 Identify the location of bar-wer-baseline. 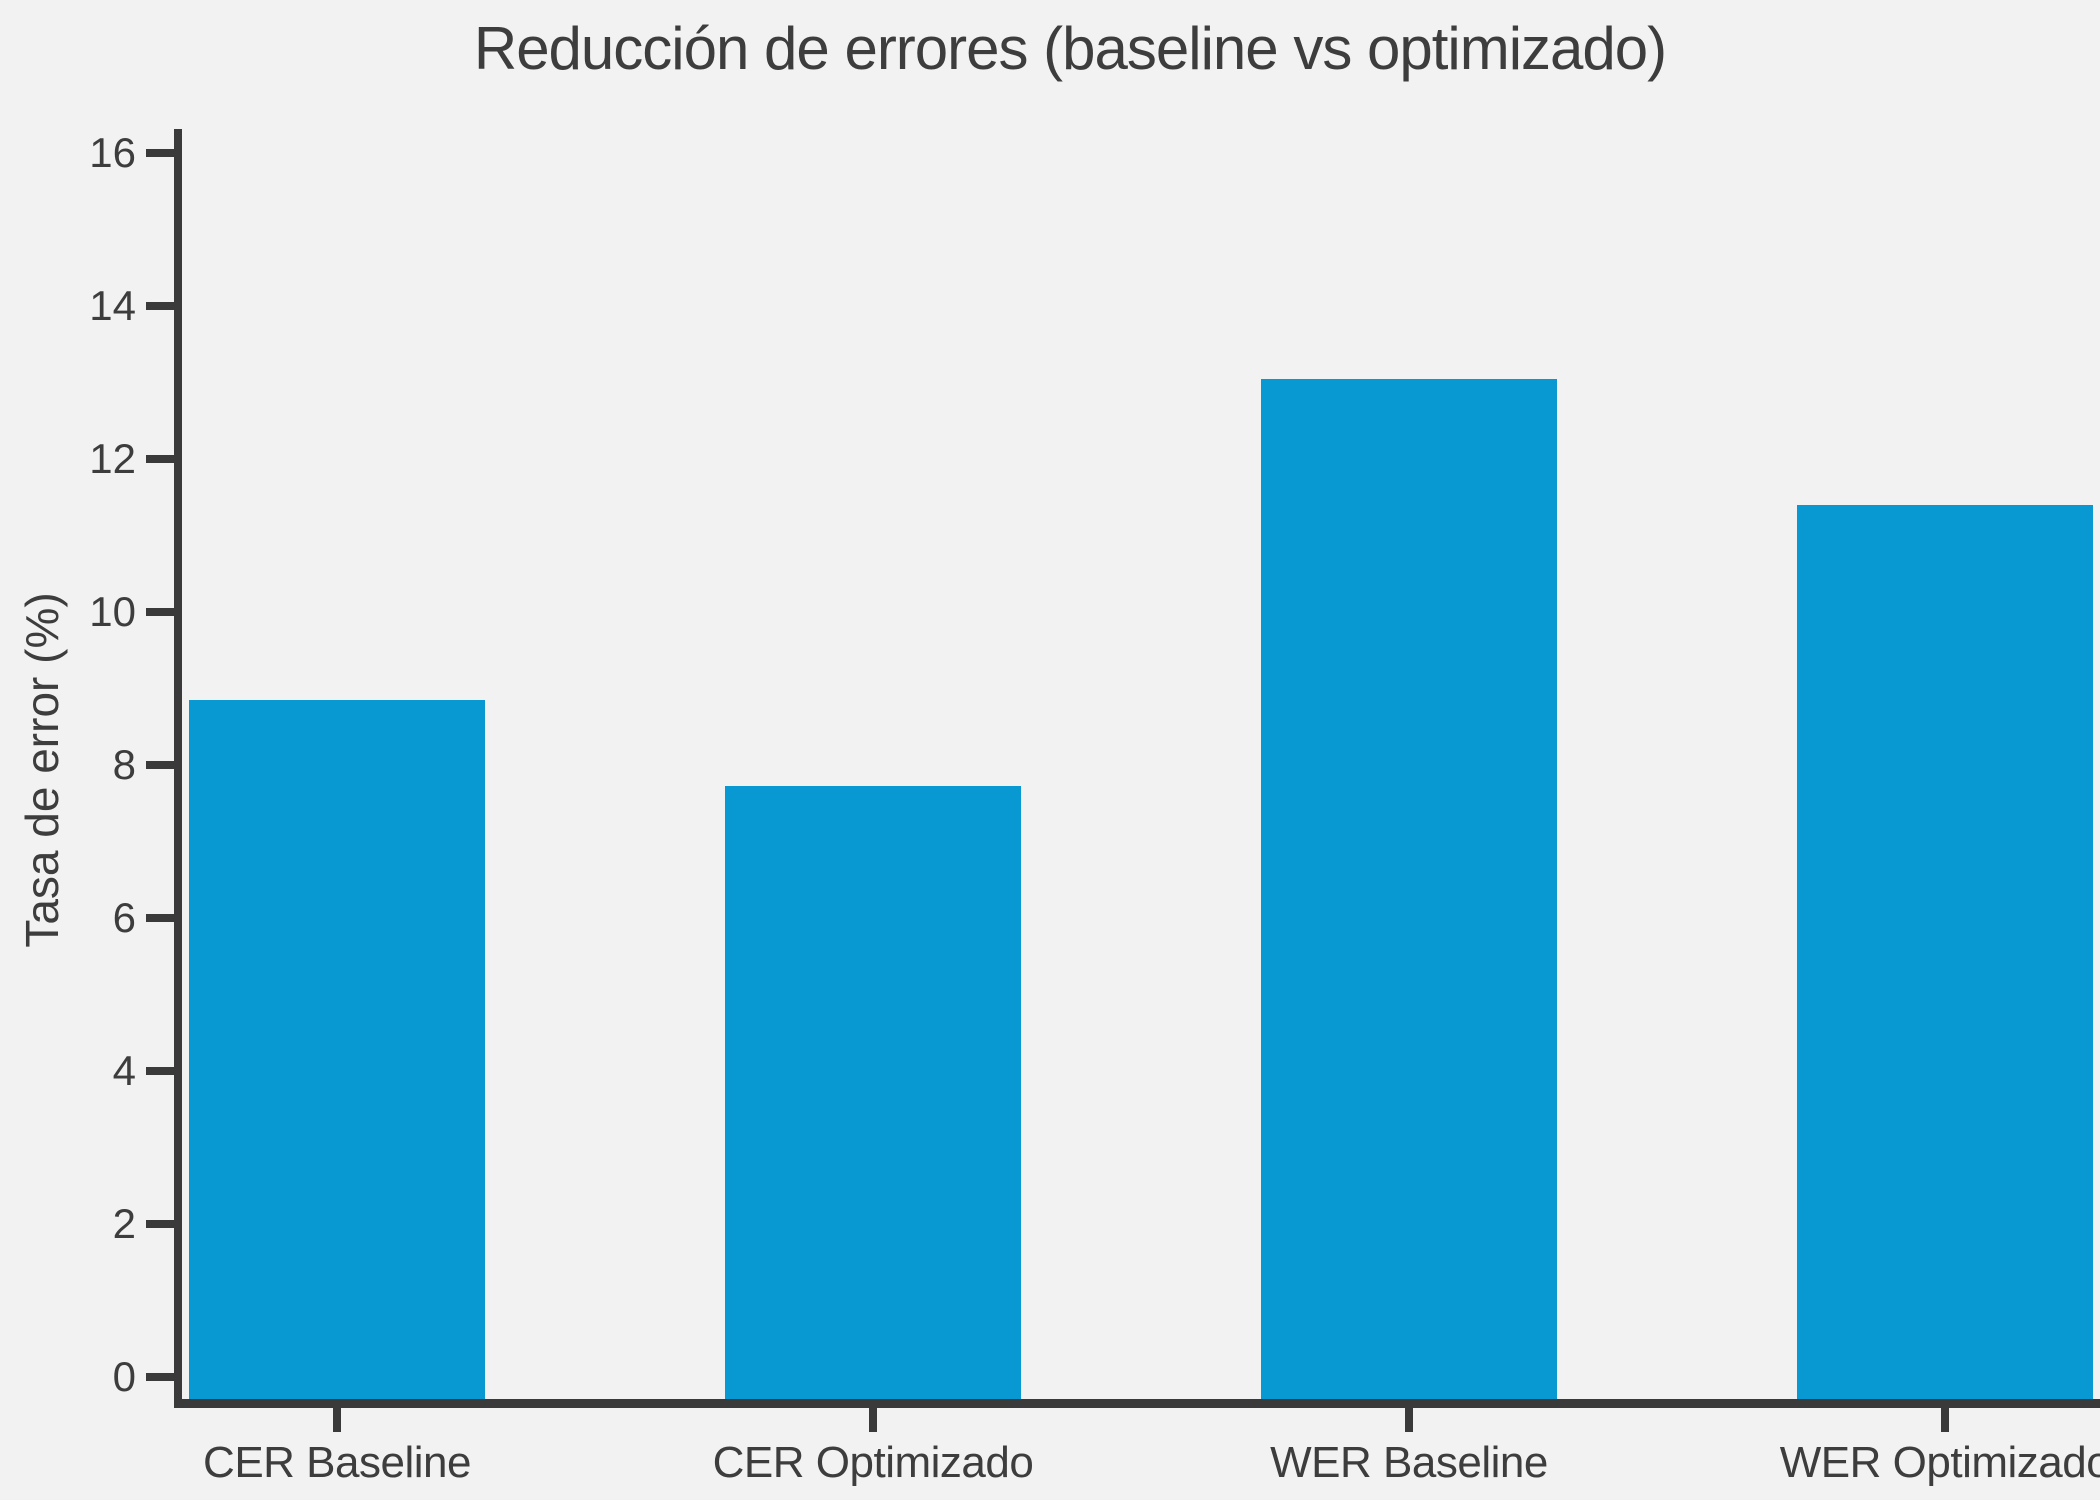
(1409, 891).